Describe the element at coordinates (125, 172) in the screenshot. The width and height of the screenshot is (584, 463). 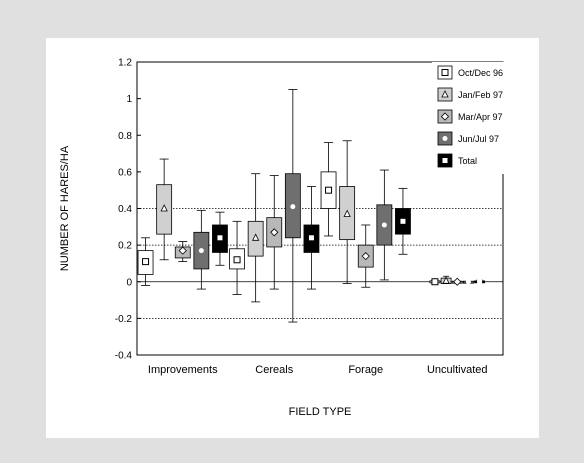
I see `y-tick-label: 0.6` at that location.